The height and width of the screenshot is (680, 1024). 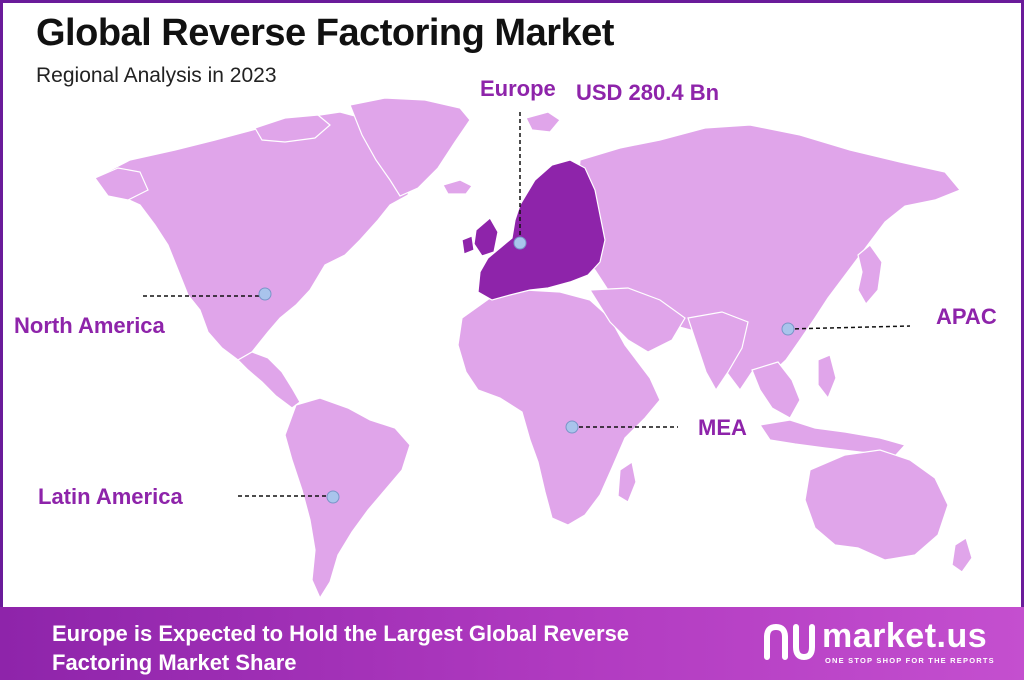 I want to click on central-america-landmass, so click(x=269, y=380).